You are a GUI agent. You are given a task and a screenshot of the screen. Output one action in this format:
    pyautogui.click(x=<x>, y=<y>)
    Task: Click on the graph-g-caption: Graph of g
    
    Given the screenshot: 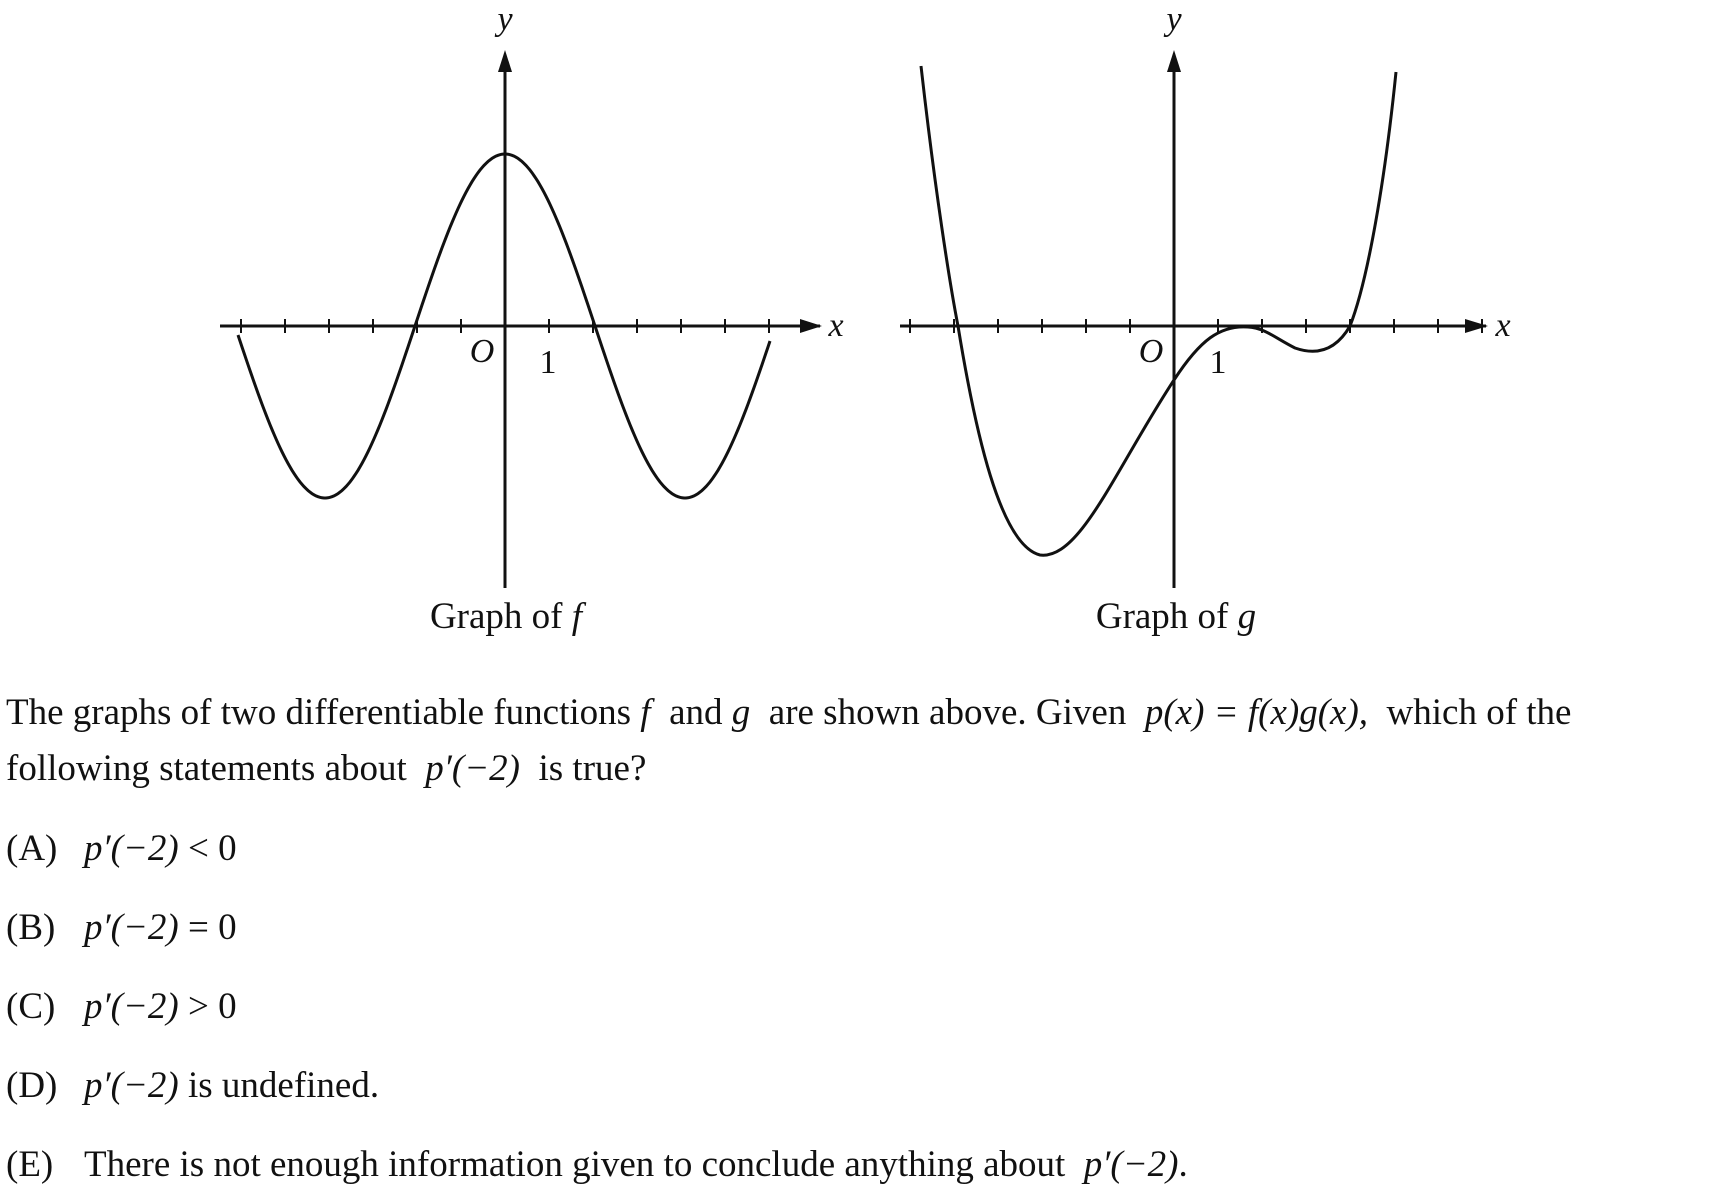 What is the action you would take?
    pyautogui.click(x=1176, y=616)
    